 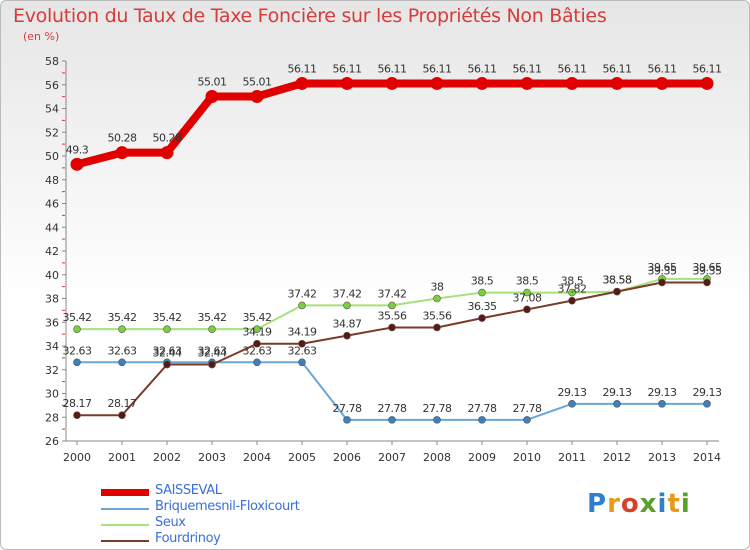 What do you see at coordinates (572, 457) in the screenshot?
I see `x-tick-label: 2011` at bounding box center [572, 457].